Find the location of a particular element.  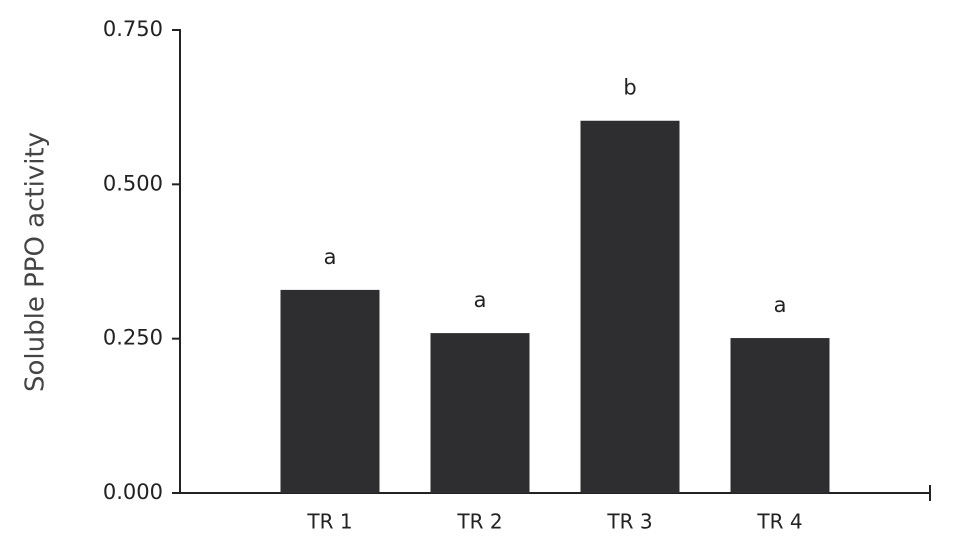

x-tick-label: TR 2 is located at coordinates (479, 522).